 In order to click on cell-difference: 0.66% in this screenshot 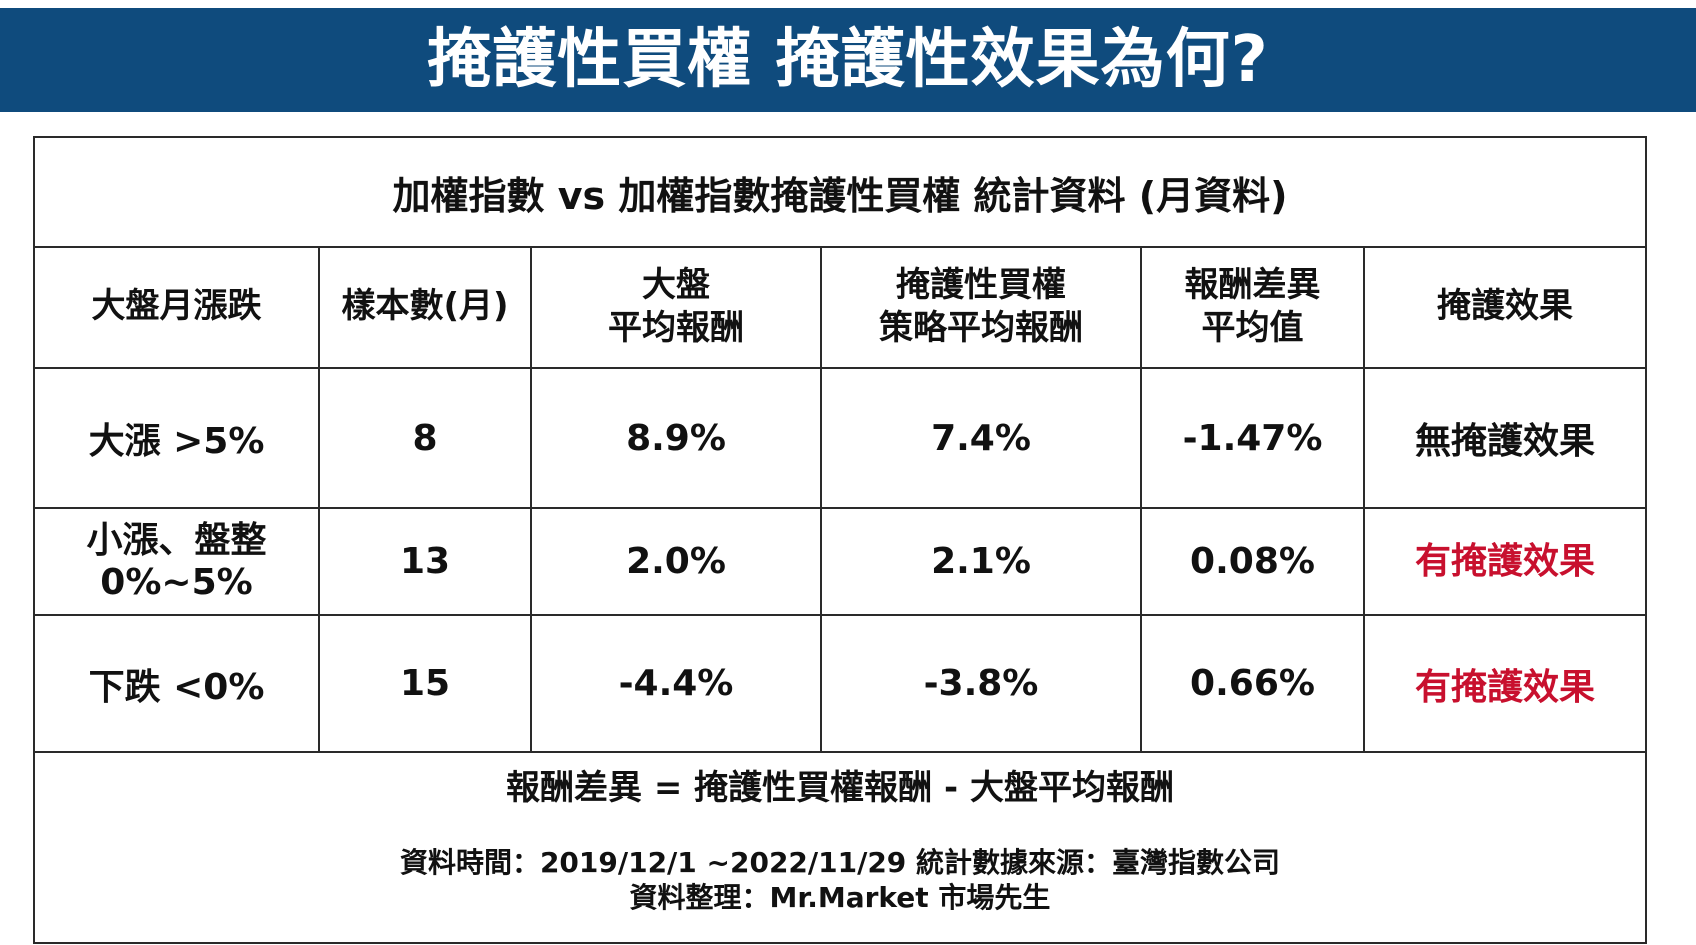, I will do `click(1252, 683)`.